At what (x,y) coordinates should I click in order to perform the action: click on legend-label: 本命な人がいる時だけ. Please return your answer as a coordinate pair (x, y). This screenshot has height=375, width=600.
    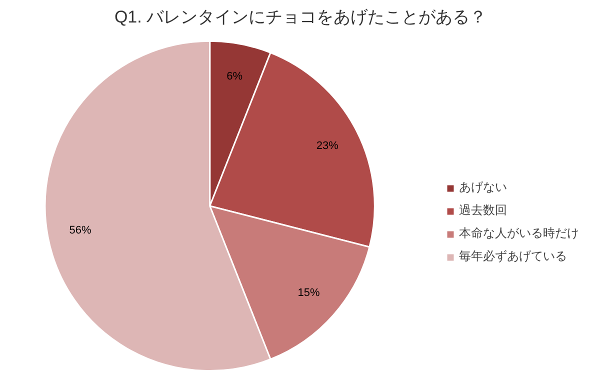
    Looking at the image, I should click on (519, 233).